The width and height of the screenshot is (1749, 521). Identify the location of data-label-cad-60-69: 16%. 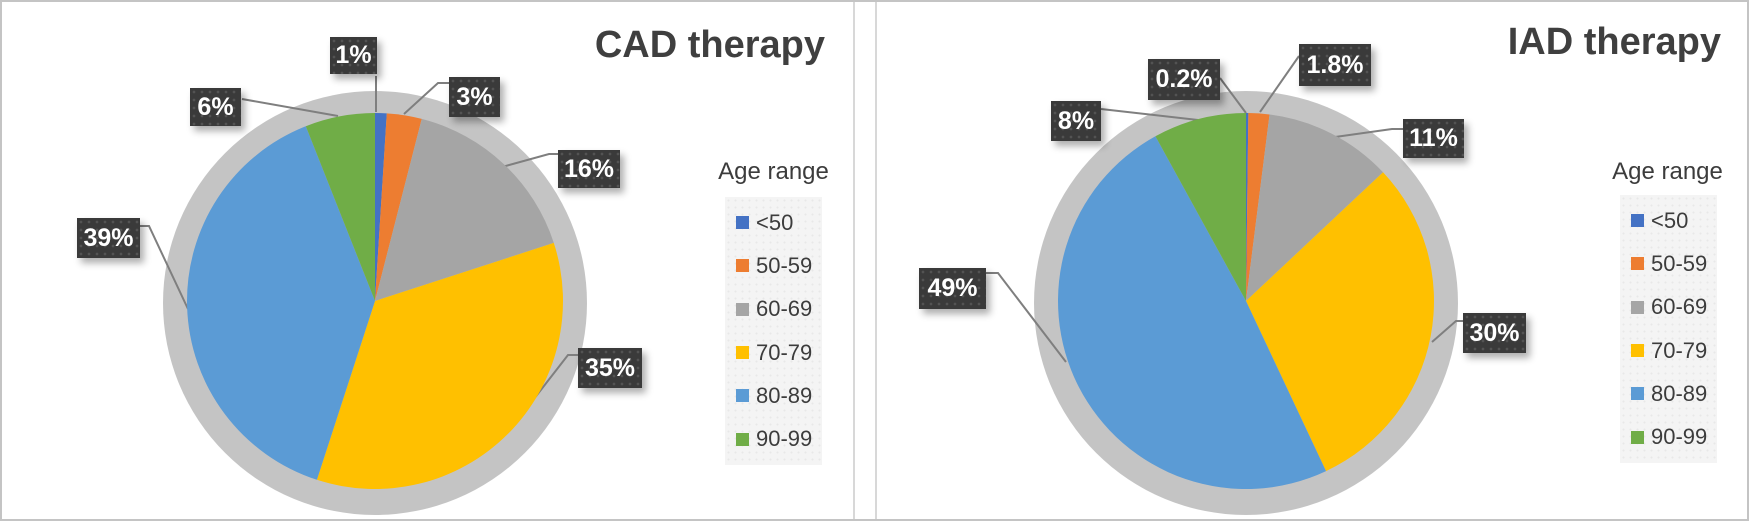
(589, 169).